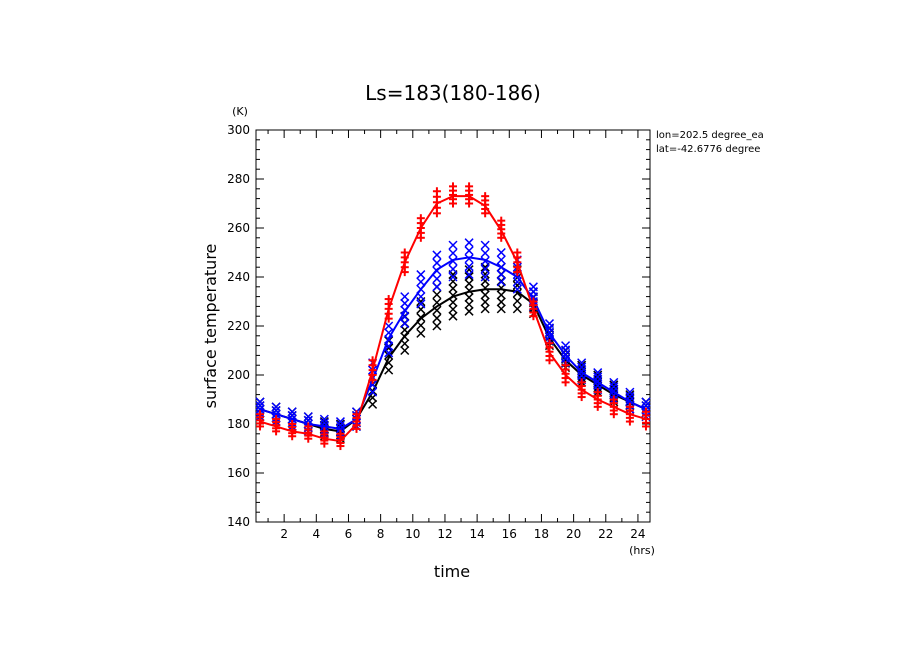  I want to click on y-axis-title: surface temperature, so click(210, 326).